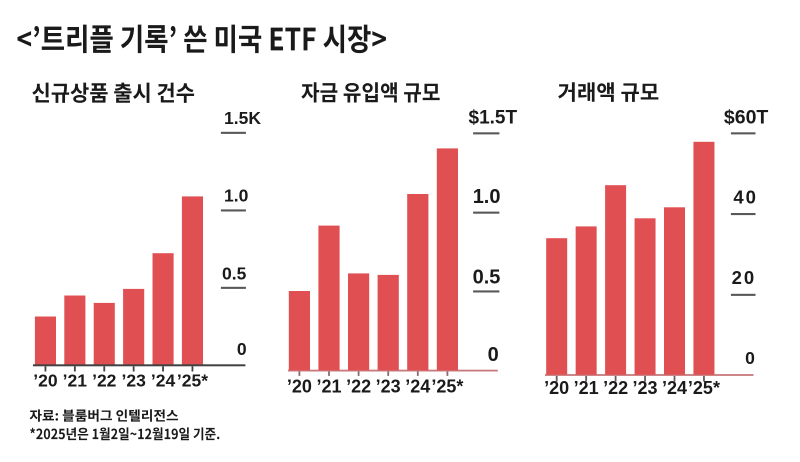 This screenshot has width=800, height=462. What do you see at coordinates (746, 117) in the screenshot?
I see `svg-text: $60T` at bounding box center [746, 117].